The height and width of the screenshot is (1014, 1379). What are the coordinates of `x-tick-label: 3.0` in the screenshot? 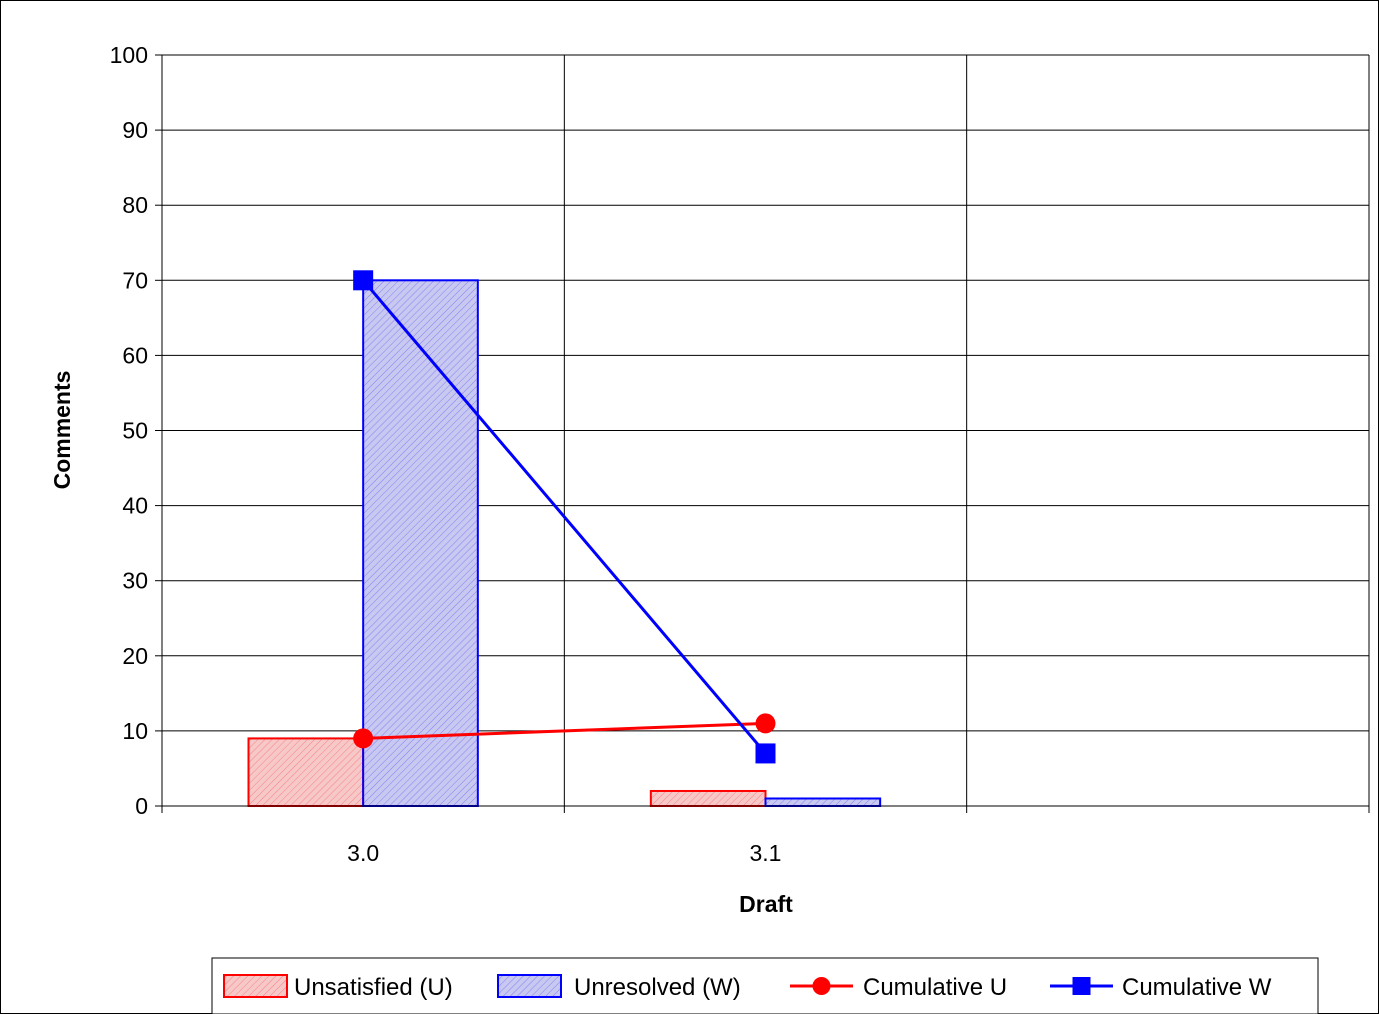 It's located at (363, 853).